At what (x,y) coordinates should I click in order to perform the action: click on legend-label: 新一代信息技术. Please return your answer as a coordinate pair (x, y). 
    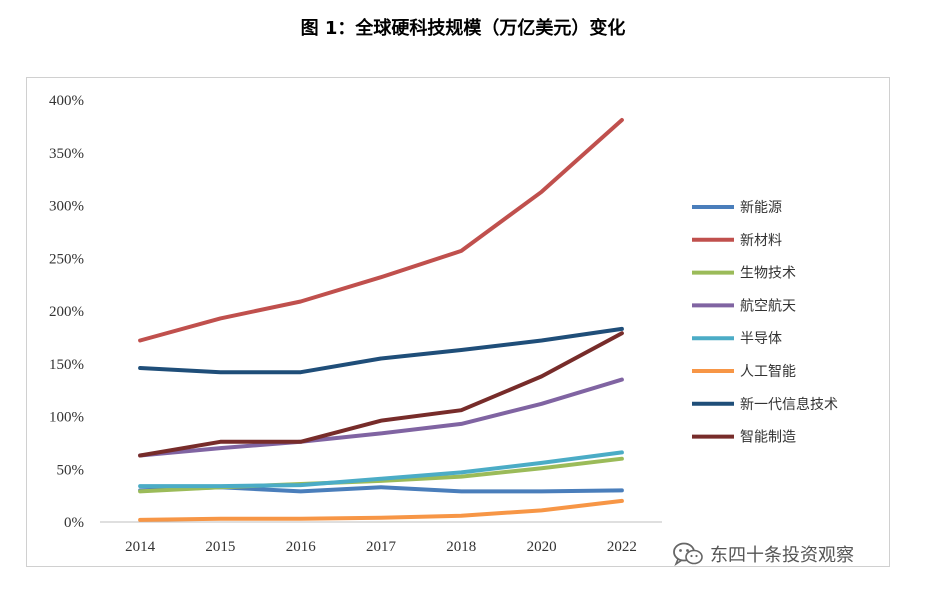
    Looking at the image, I should click on (789, 404).